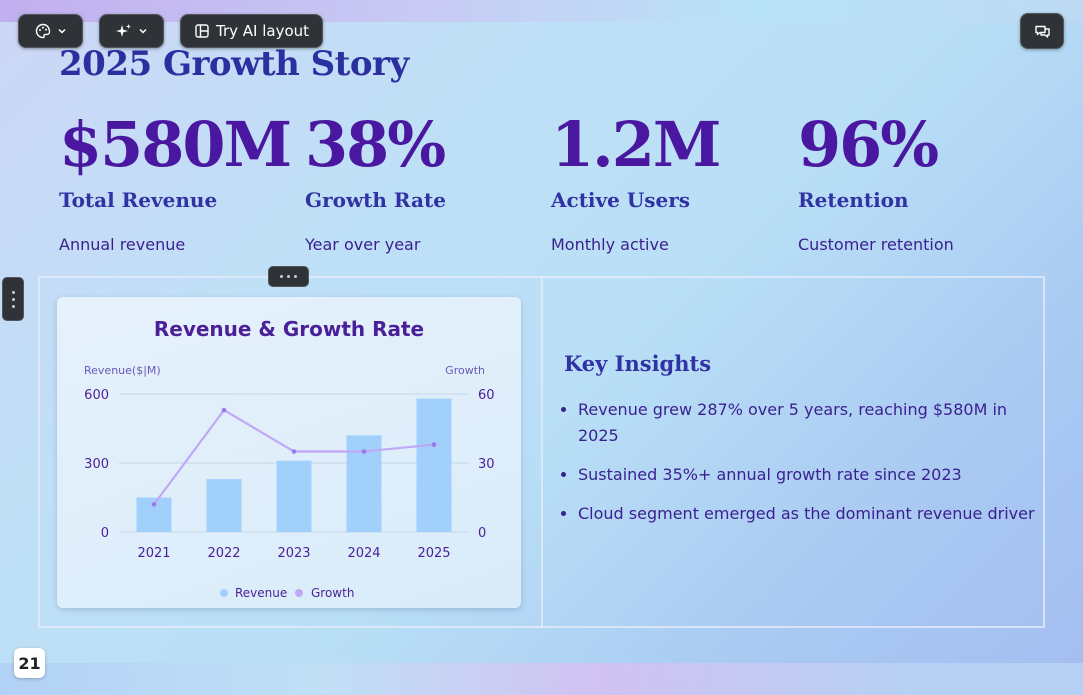  Describe the element at coordinates (153, 553) in the screenshot. I see `x-tick-label: 2021` at that location.